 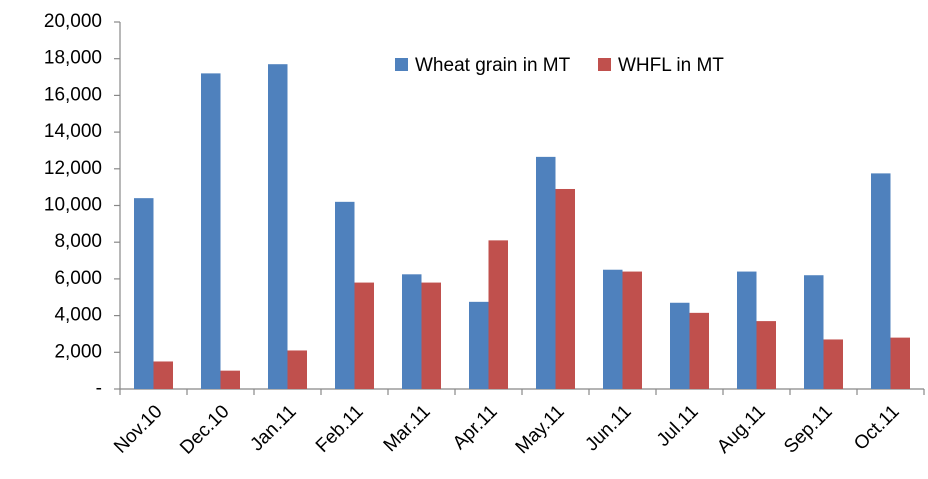 I want to click on x-tick-label: Apr.11, so click(x=475, y=427).